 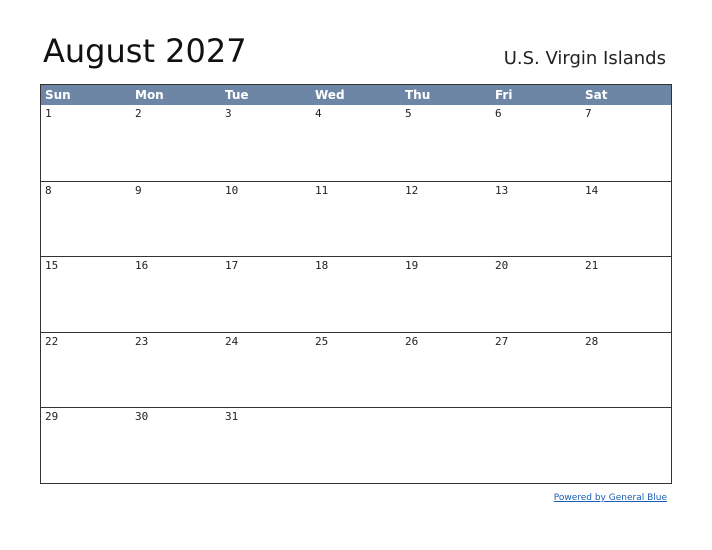 I want to click on day-cell: 1, so click(x=48, y=113).